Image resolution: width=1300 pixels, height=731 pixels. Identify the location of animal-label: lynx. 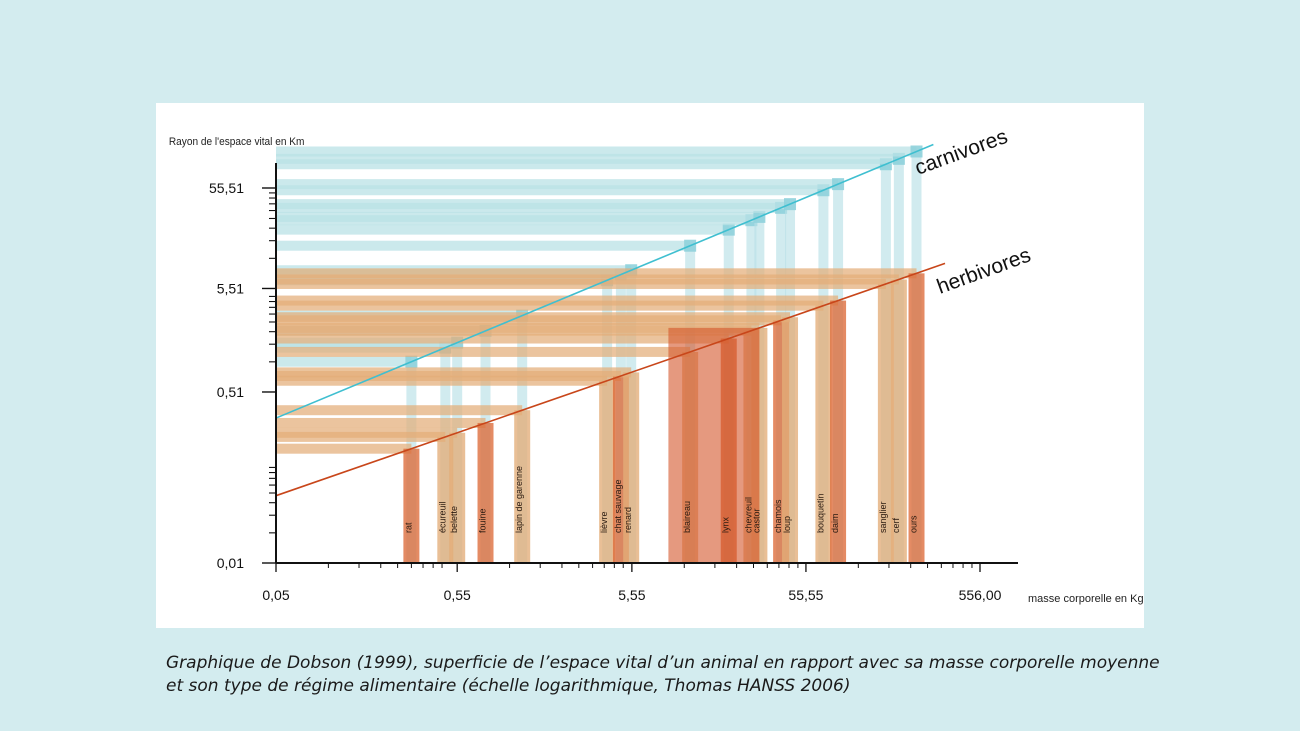
(726, 524).